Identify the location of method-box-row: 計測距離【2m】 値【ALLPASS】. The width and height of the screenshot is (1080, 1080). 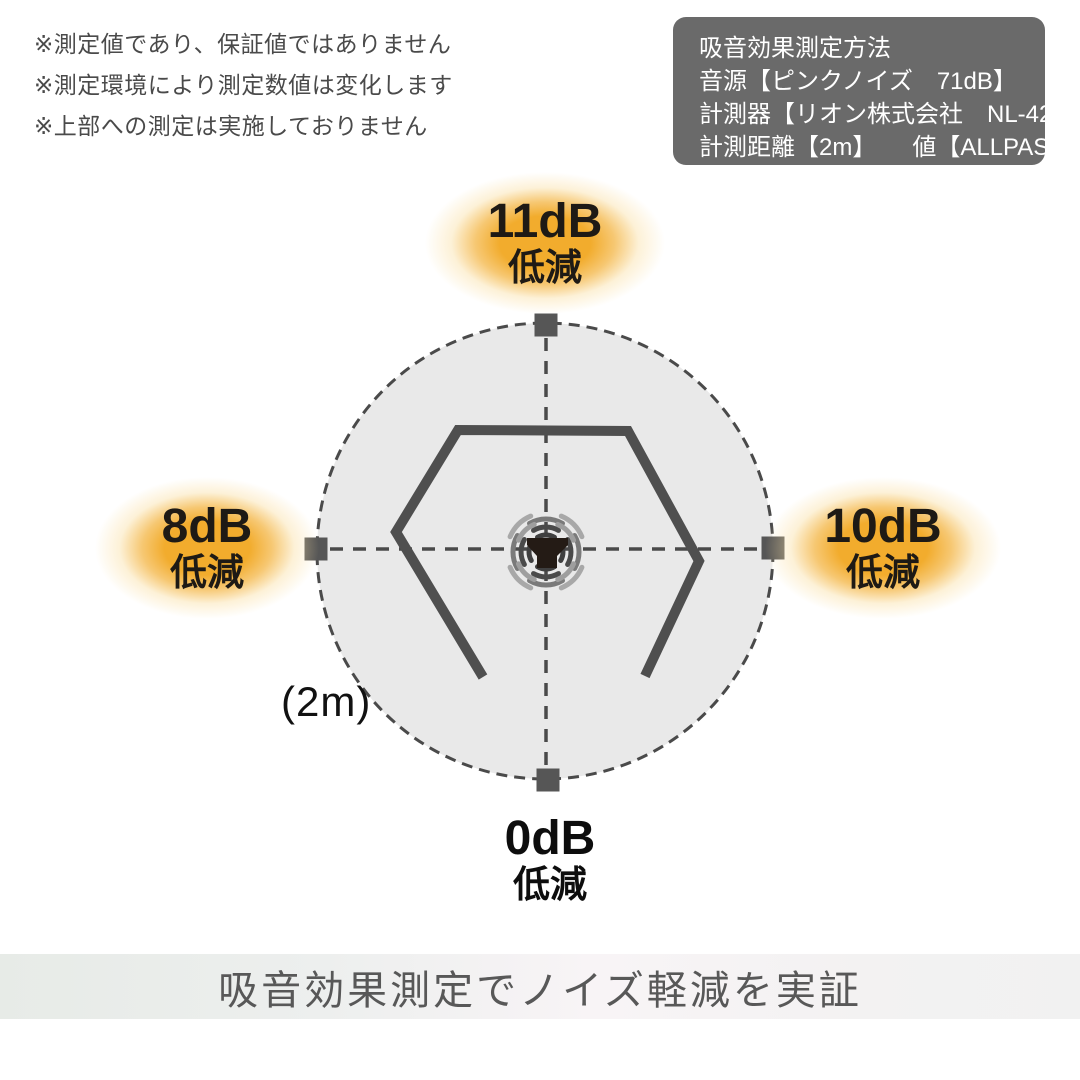
(889, 147).